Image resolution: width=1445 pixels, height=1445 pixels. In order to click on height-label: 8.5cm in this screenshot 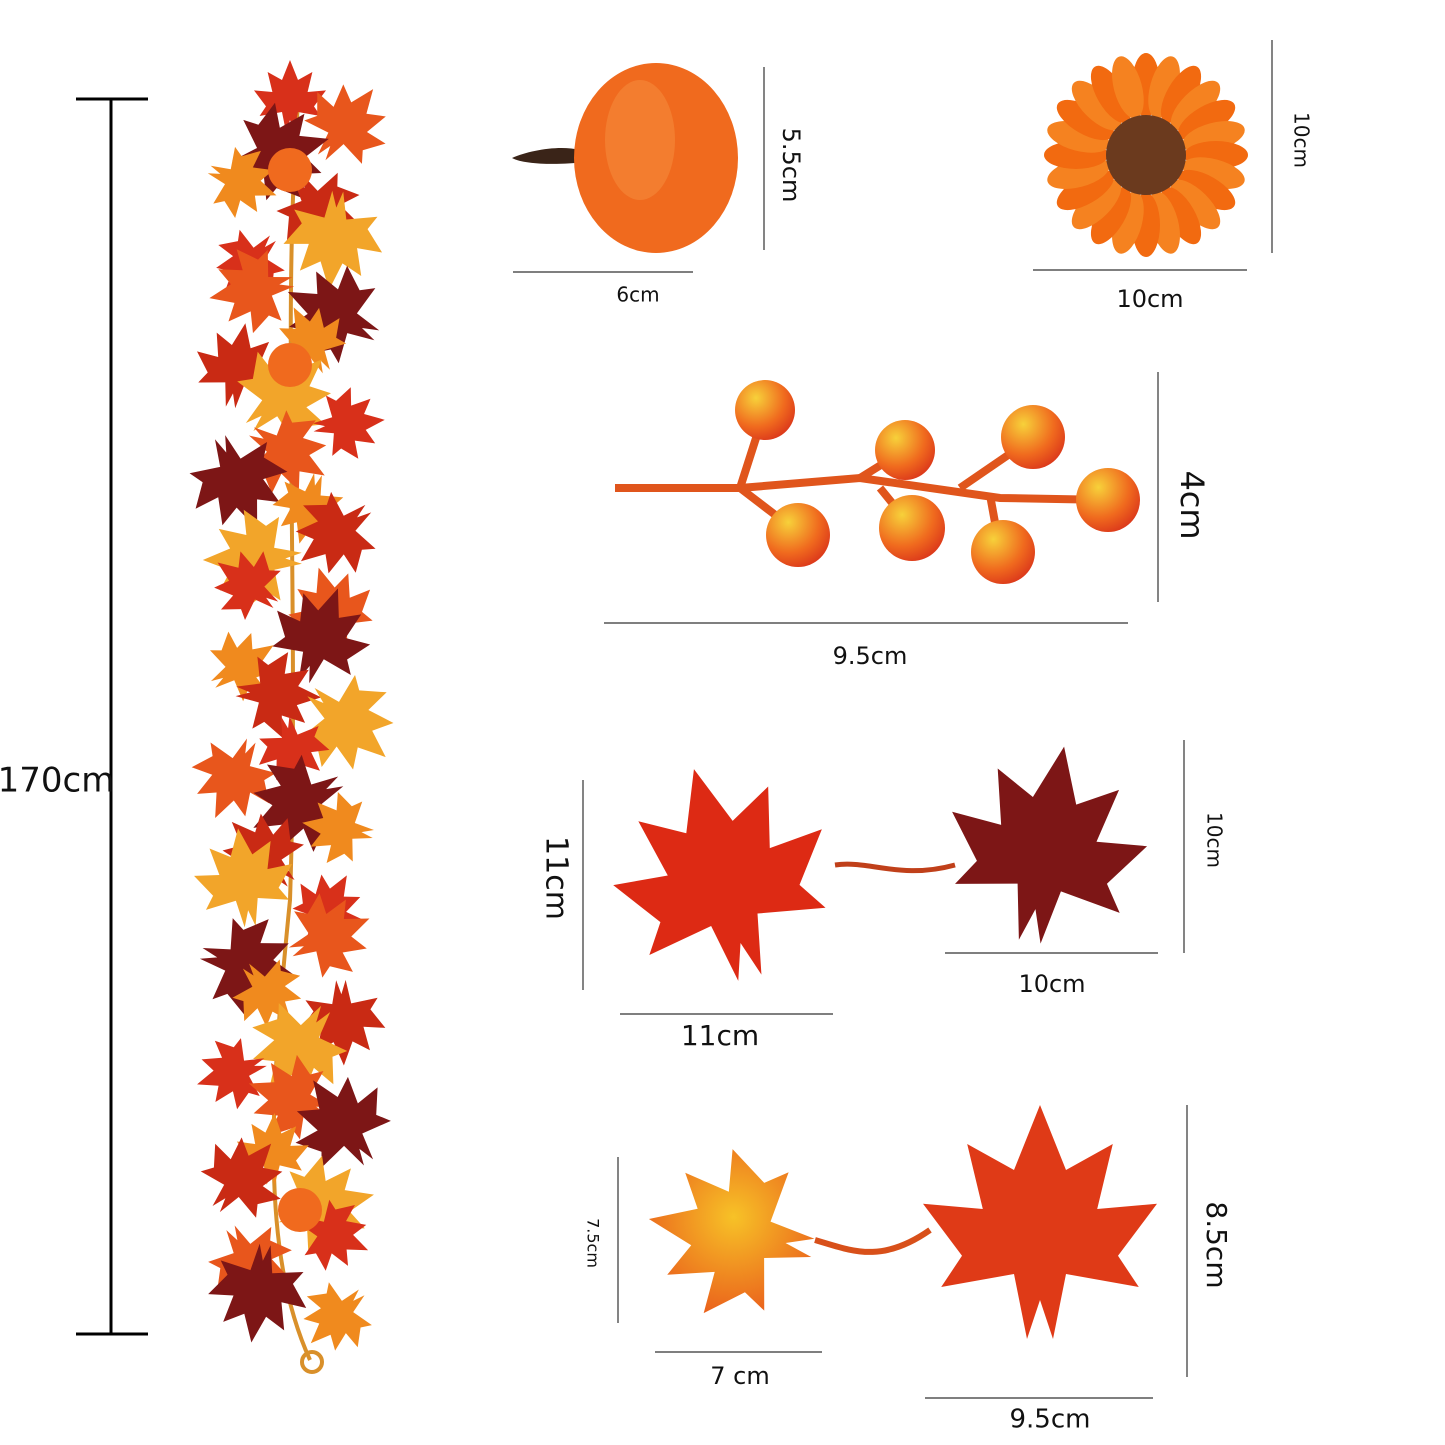, I will do `click(1216, 1244)`.